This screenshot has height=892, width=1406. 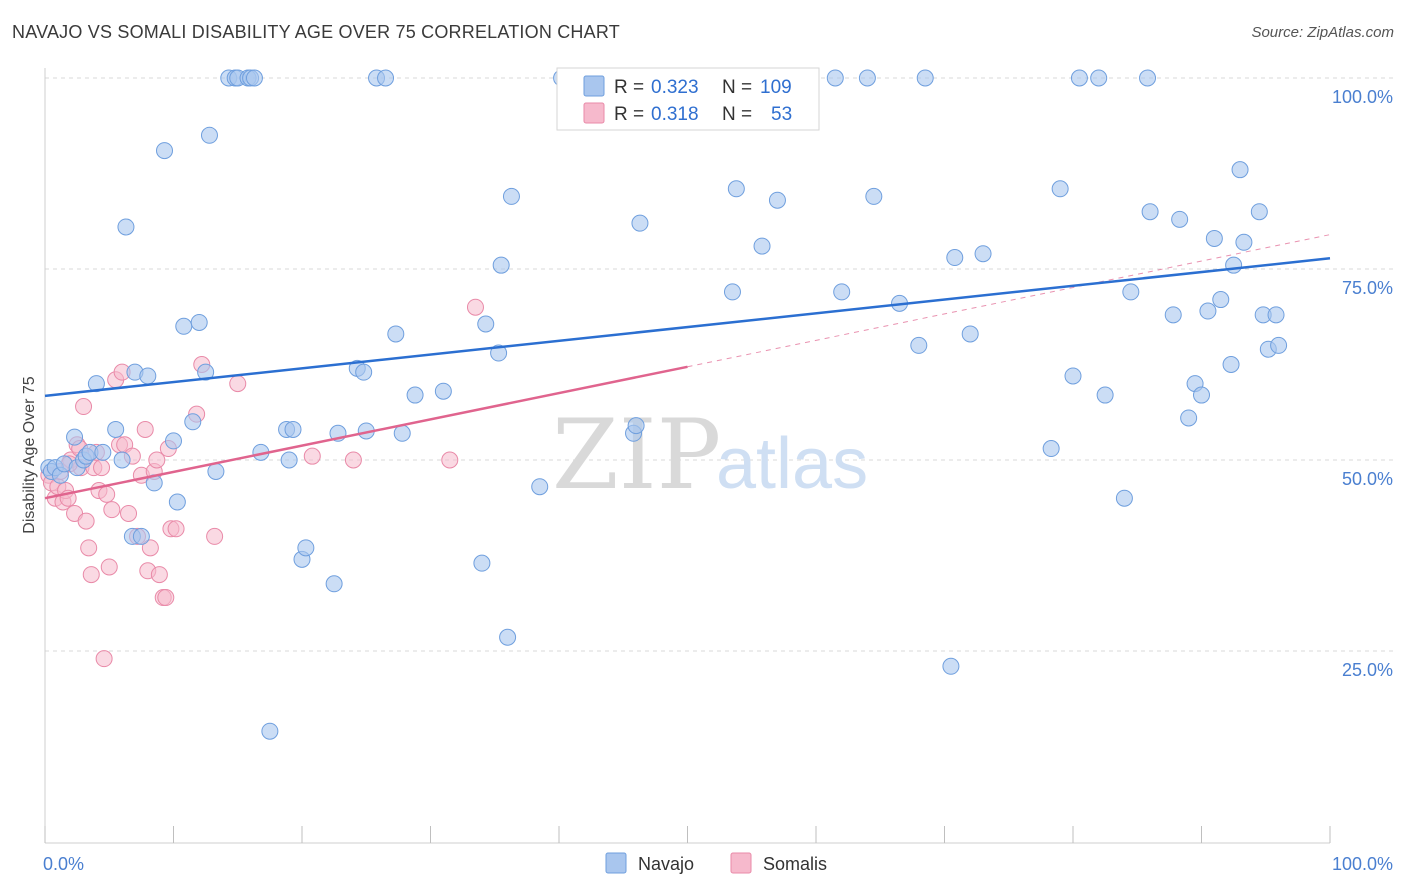 What do you see at coordinates (629, 87) in the screenshot?
I see `legend-r-label-navajo: R =` at bounding box center [629, 87].